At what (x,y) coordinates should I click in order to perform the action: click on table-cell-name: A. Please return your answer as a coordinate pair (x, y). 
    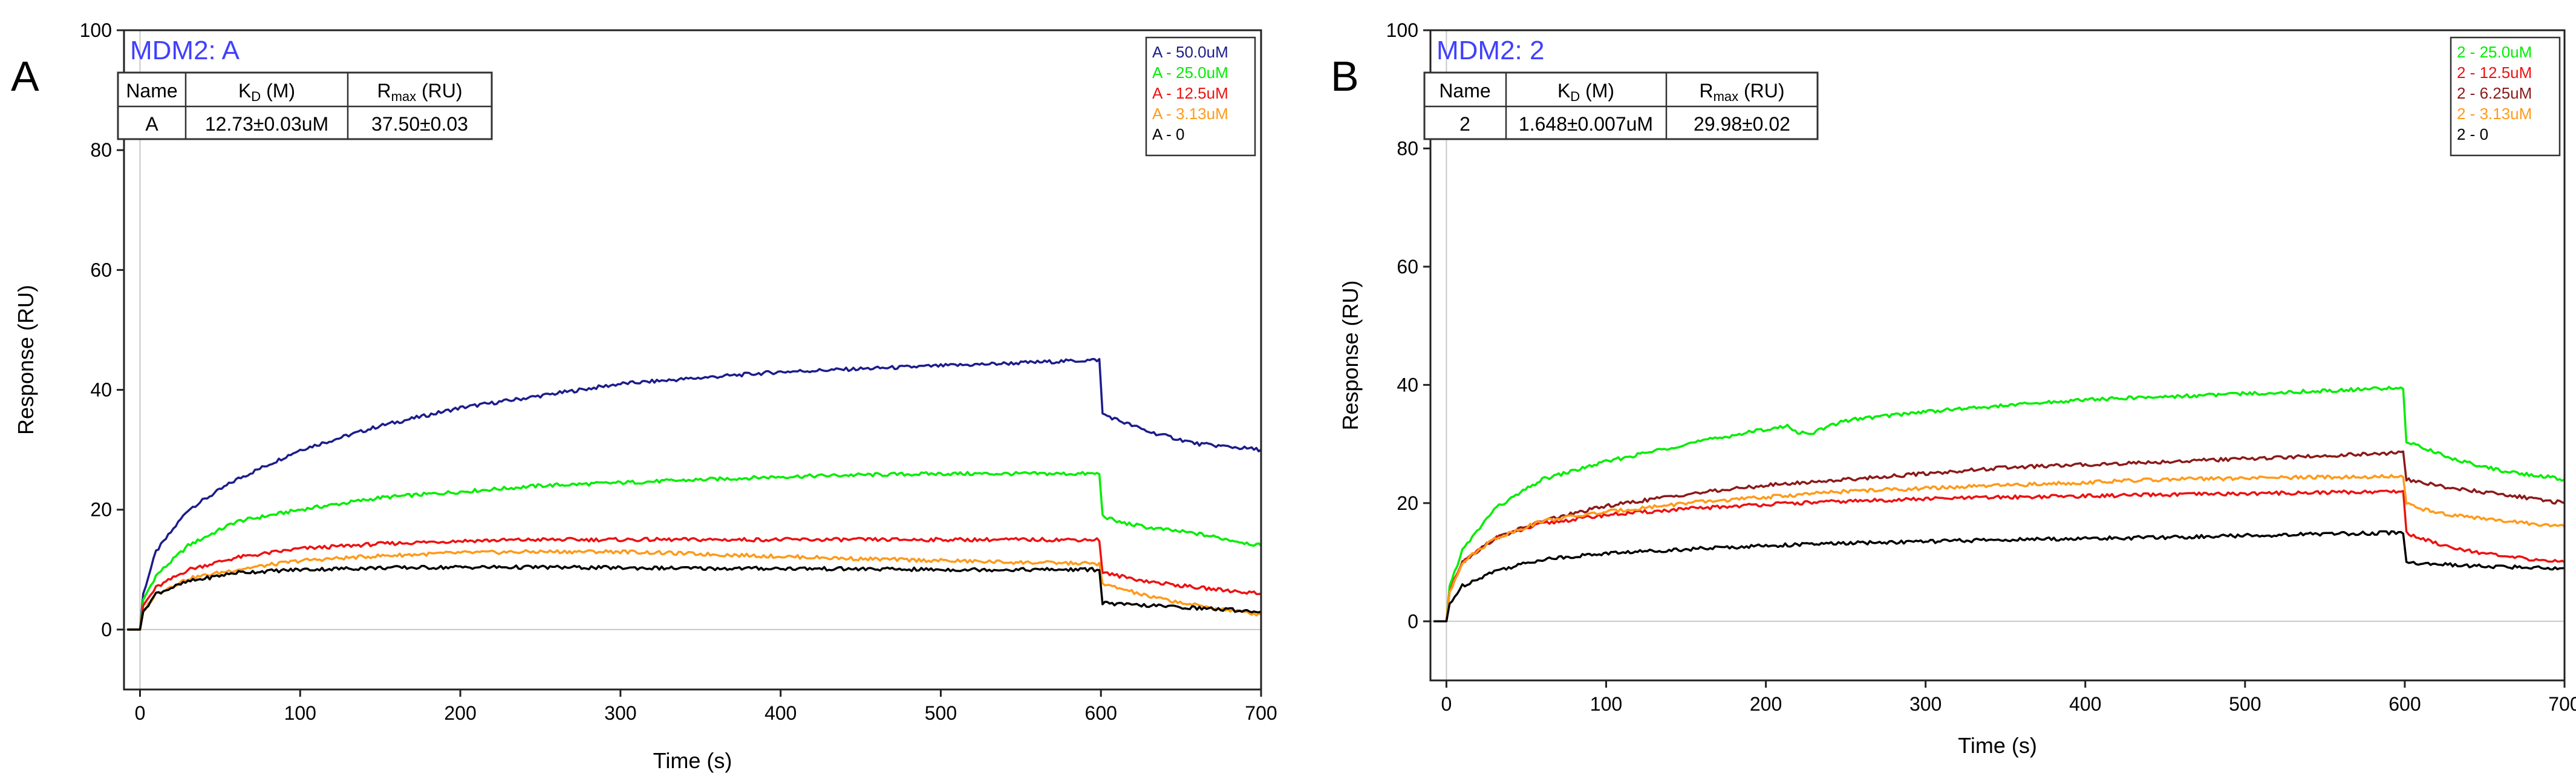
    Looking at the image, I should click on (151, 124).